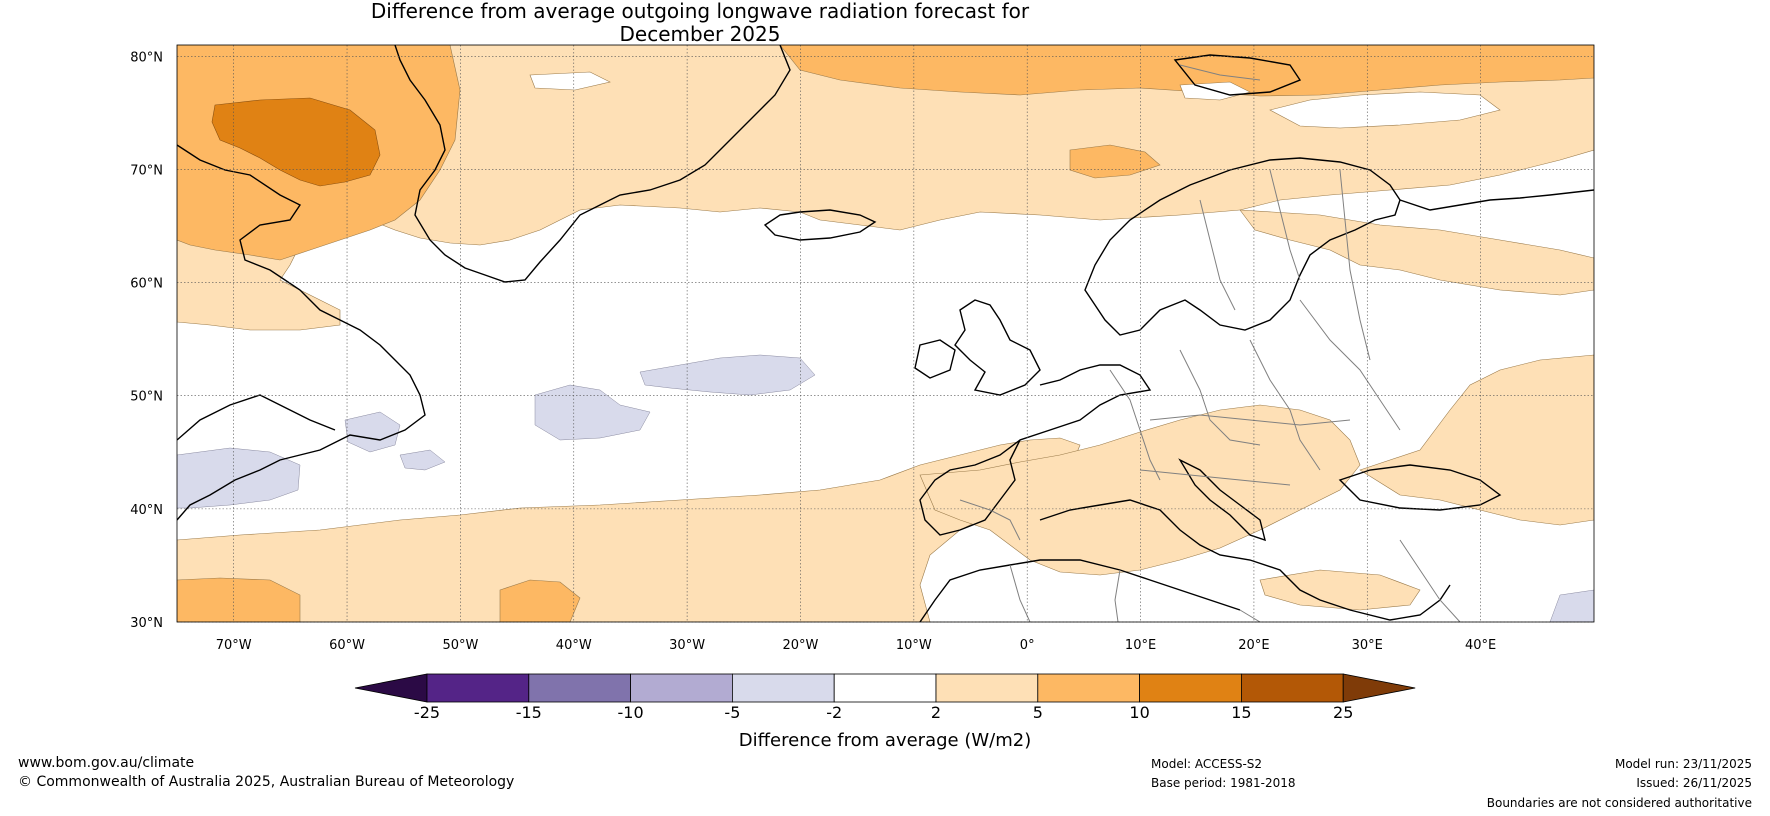 This screenshot has height=816, width=1770. What do you see at coordinates (106, 763) in the screenshot?
I see `footer-url: www.bom.gov.au/climate` at bounding box center [106, 763].